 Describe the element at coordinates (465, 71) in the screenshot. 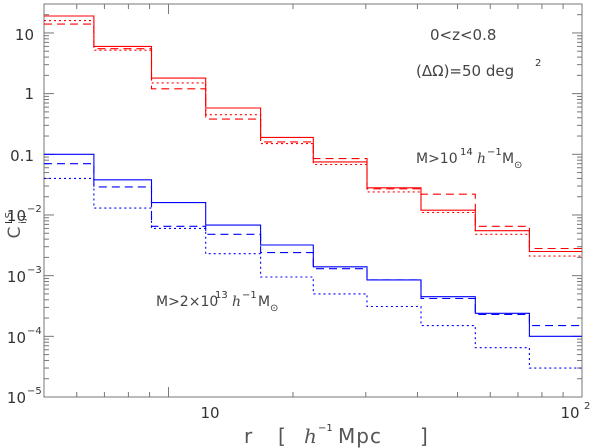

I see `annotation-area: (ΔΩ)=50 deg` at that location.